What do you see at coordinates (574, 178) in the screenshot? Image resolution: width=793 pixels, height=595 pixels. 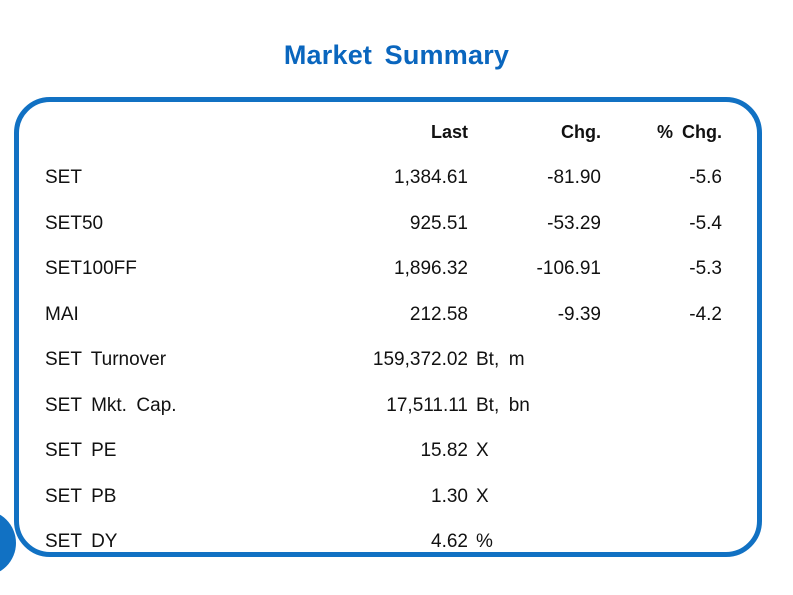 I see `row-chg-value: -81.90` at bounding box center [574, 178].